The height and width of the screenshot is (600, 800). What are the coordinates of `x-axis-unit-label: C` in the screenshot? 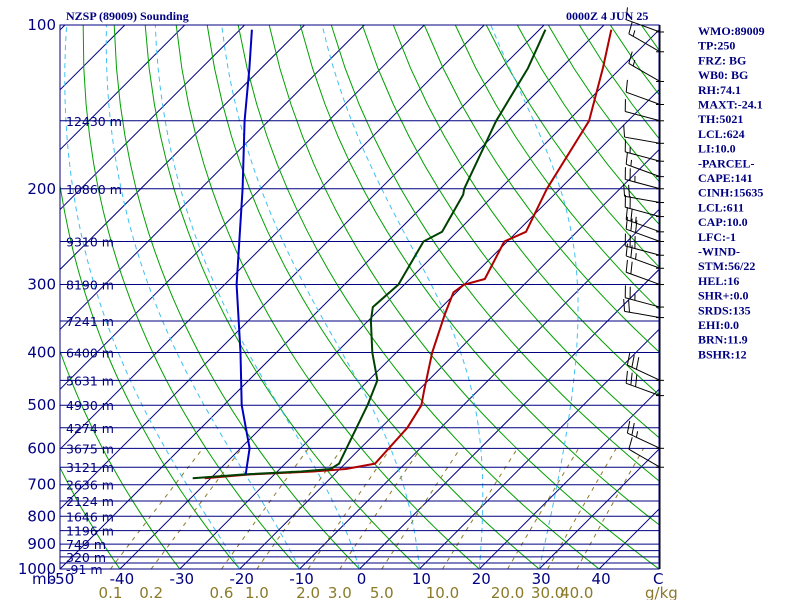 It's located at (658, 579).